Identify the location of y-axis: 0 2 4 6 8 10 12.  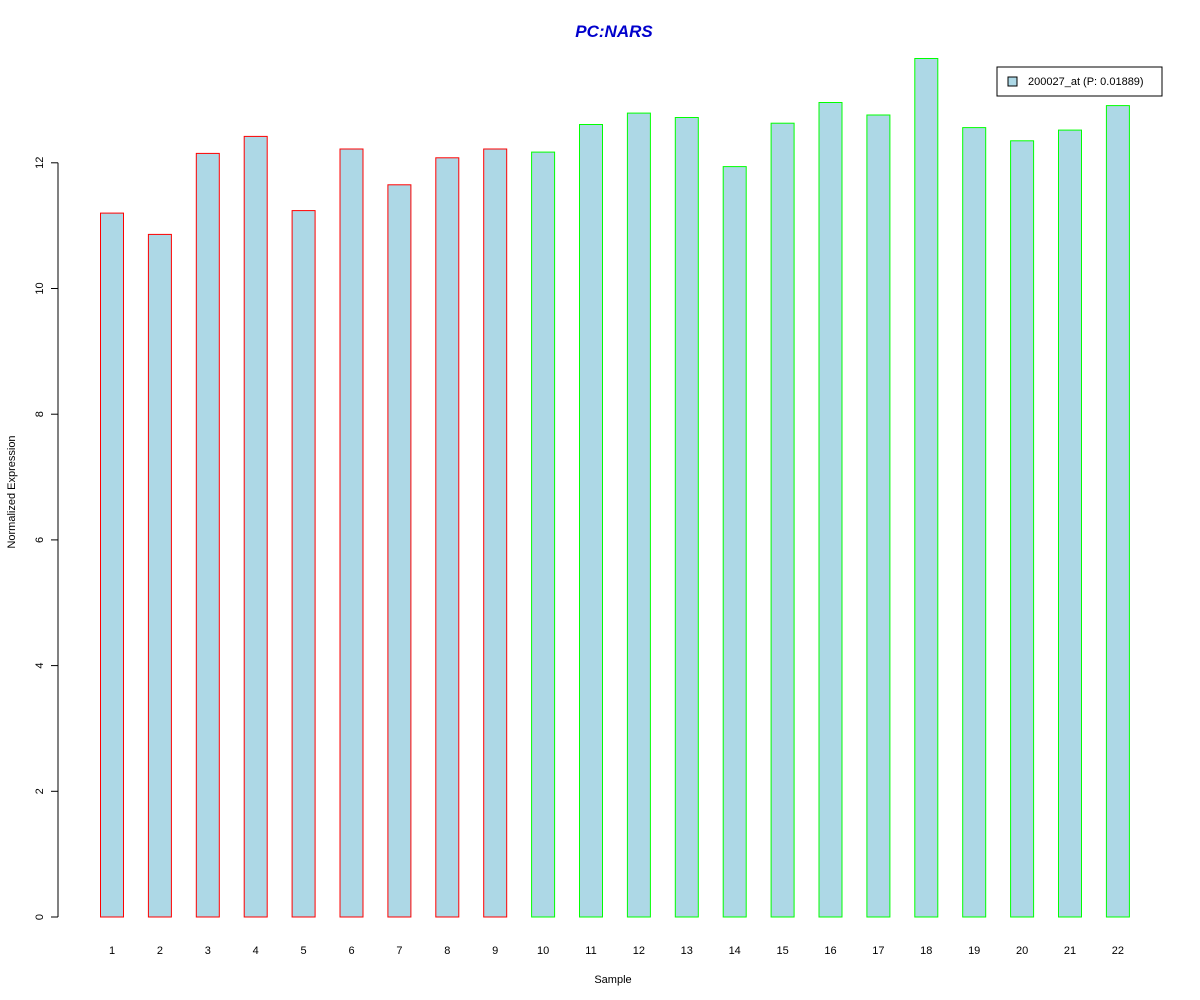
(46, 538).